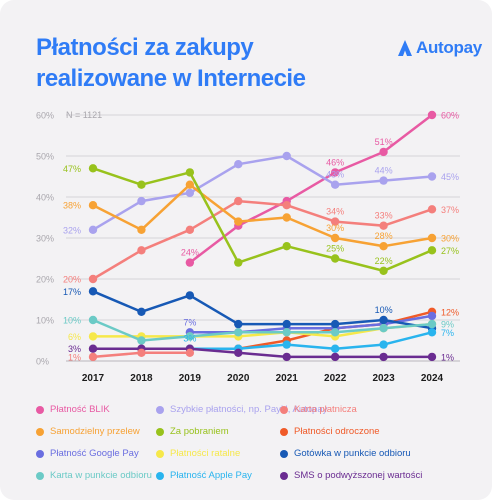 The width and height of the screenshot is (492, 500). What do you see at coordinates (74, 337) in the screenshot?
I see `data-label: 6%` at bounding box center [74, 337].